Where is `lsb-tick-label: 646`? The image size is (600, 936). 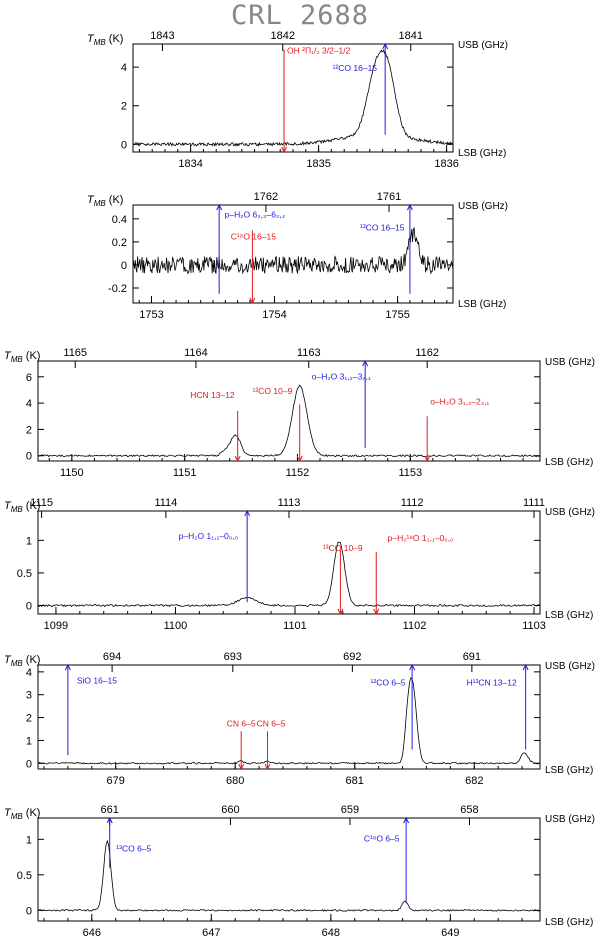 lsb-tick-label: 646 is located at coordinates (92, 931).